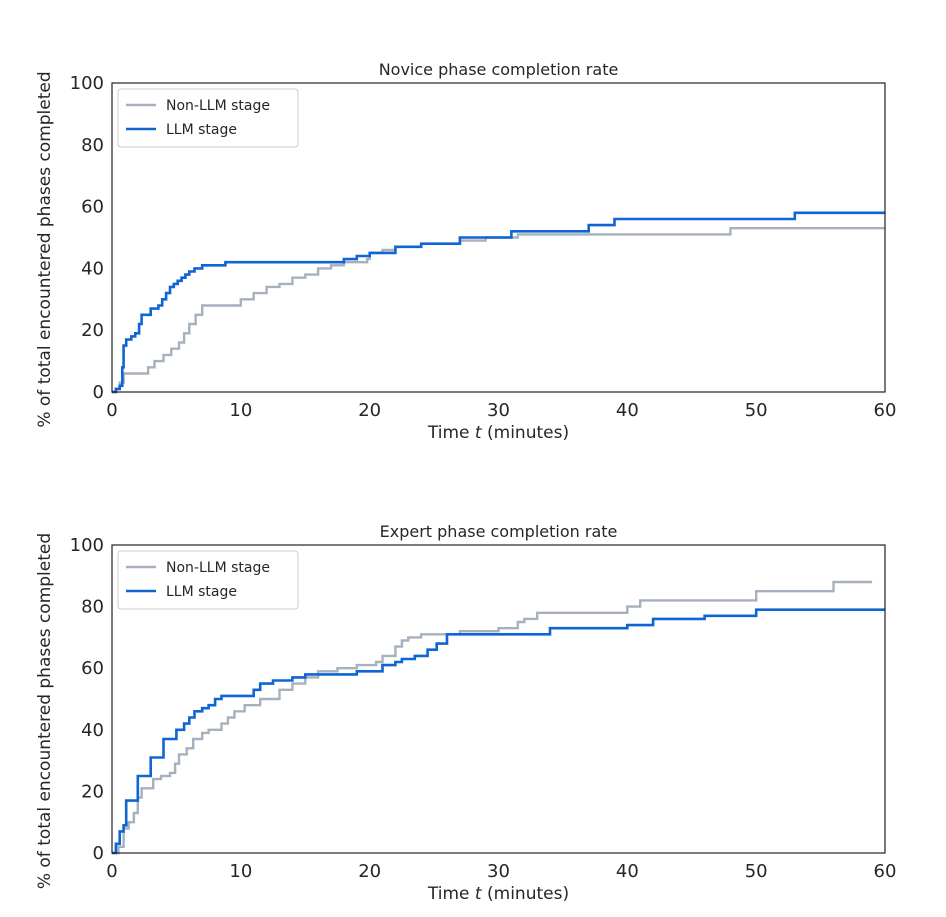 The height and width of the screenshot is (917, 946). What do you see at coordinates (499, 69) in the screenshot?
I see `chart-title: Novice phase completion rate` at bounding box center [499, 69].